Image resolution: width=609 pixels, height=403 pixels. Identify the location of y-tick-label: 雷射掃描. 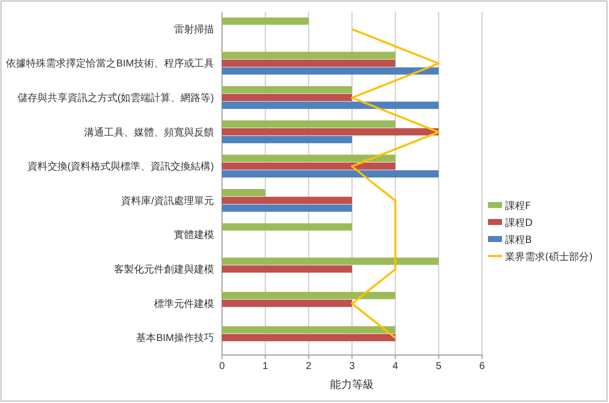
(194, 29).